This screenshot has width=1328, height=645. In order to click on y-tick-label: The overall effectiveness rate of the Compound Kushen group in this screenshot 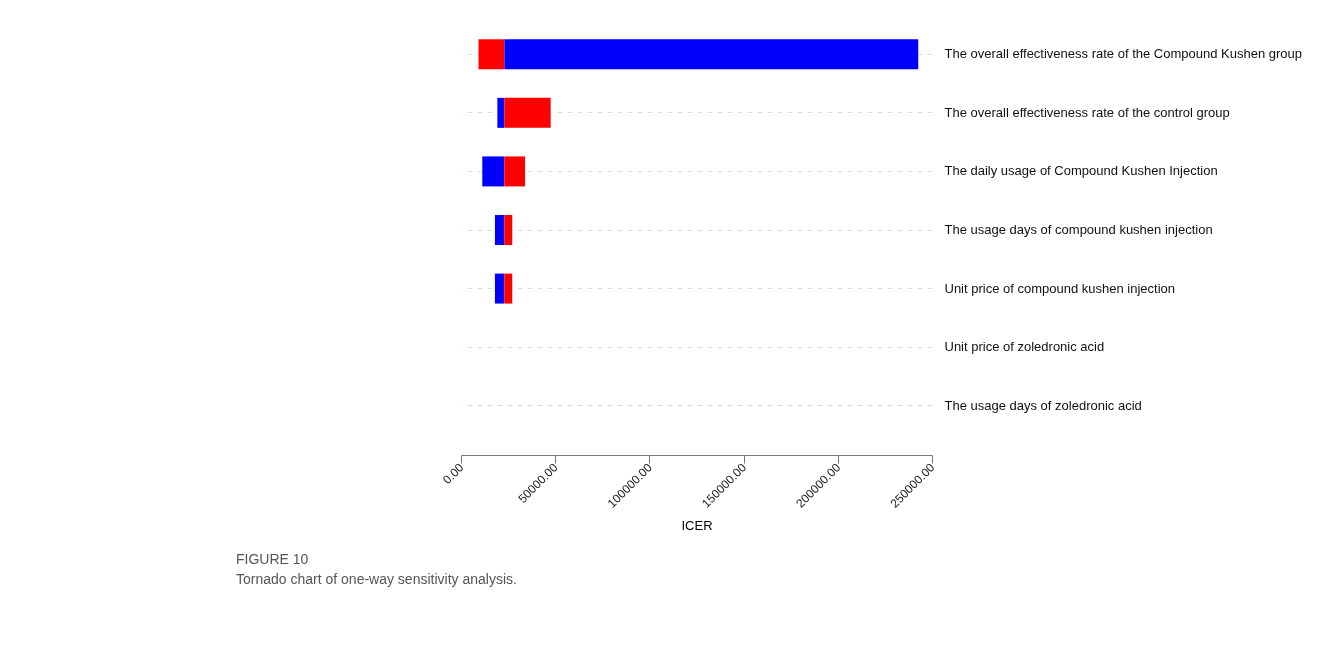, I will do `click(1123, 54)`.